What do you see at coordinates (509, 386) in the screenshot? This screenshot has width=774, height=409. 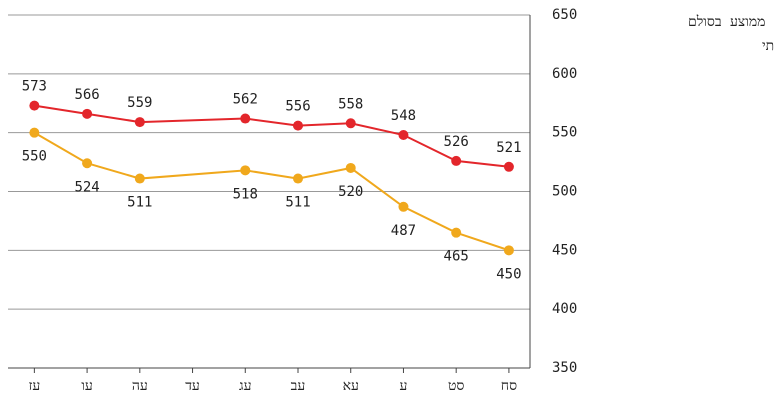 I see `x-tick-label: סח` at bounding box center [509, 386].